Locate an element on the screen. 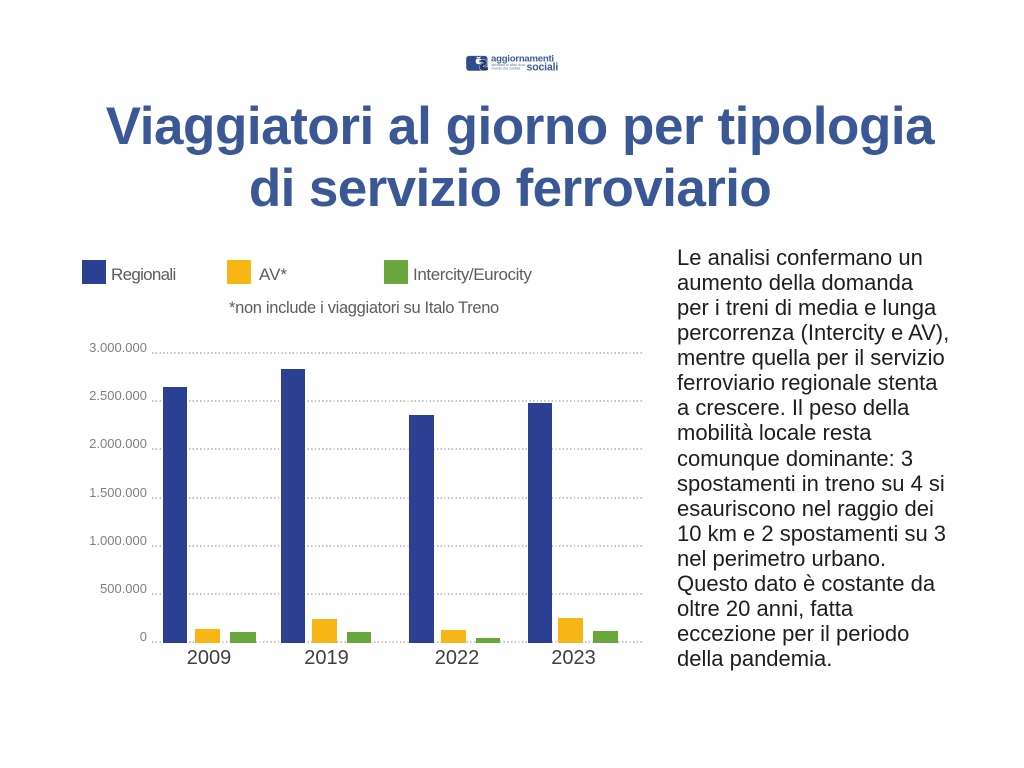 The height and width of the screenshot is (768, 1024). svg-text: sociali is located at coordinates (543, 68).